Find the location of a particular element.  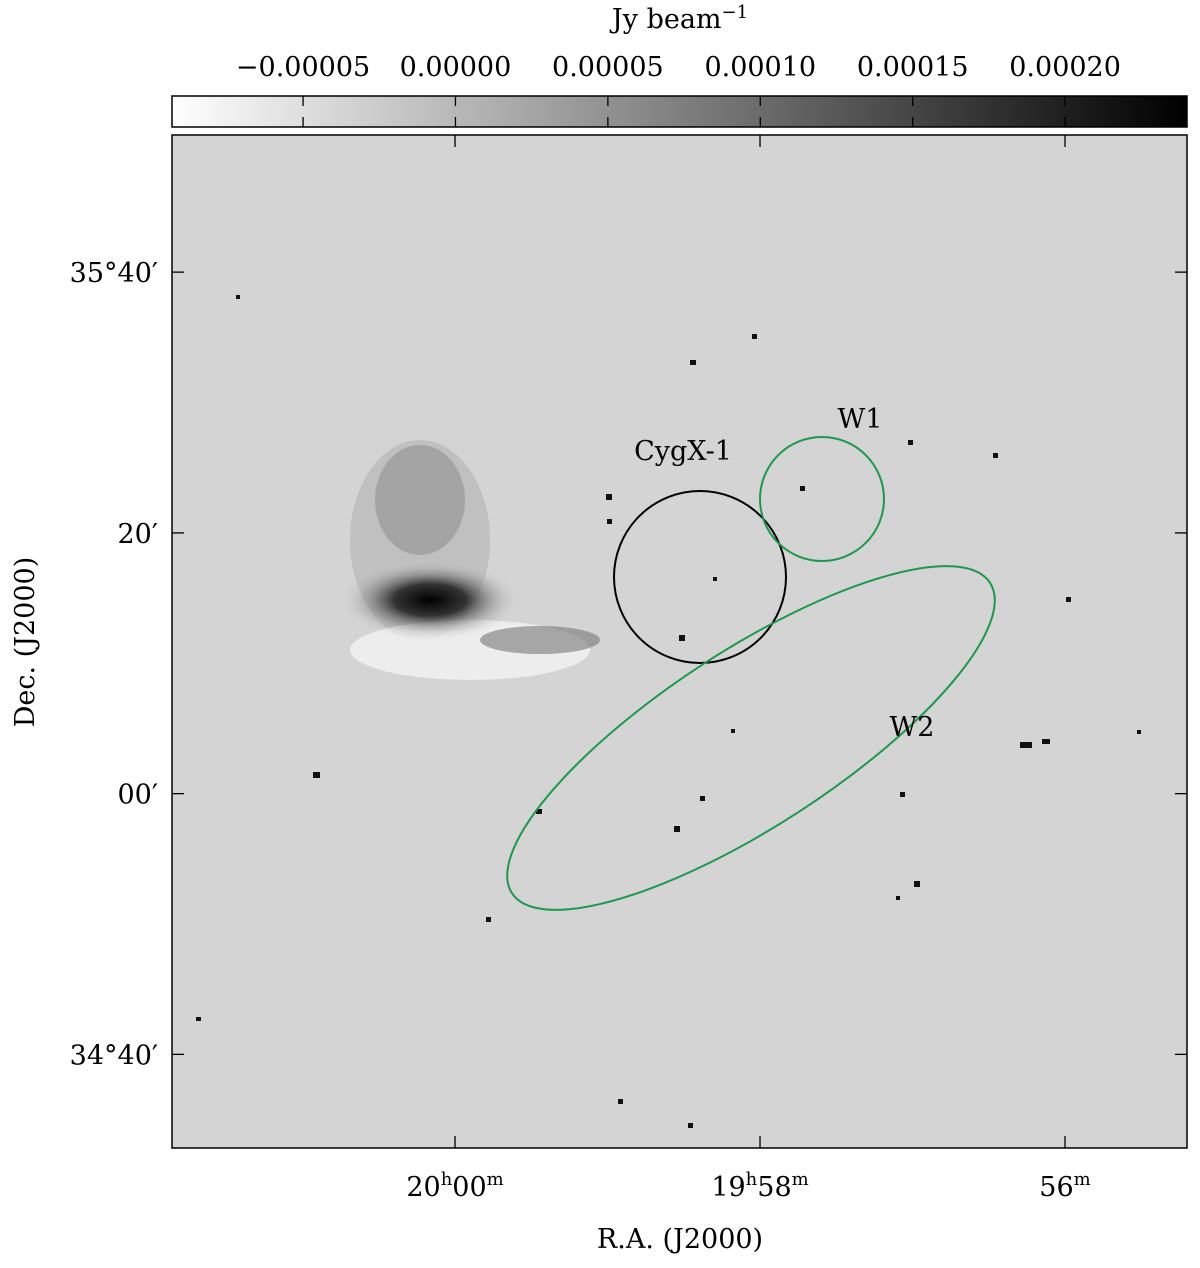

x-tick-label-part: 58 is located at coordinates (774, 1187).